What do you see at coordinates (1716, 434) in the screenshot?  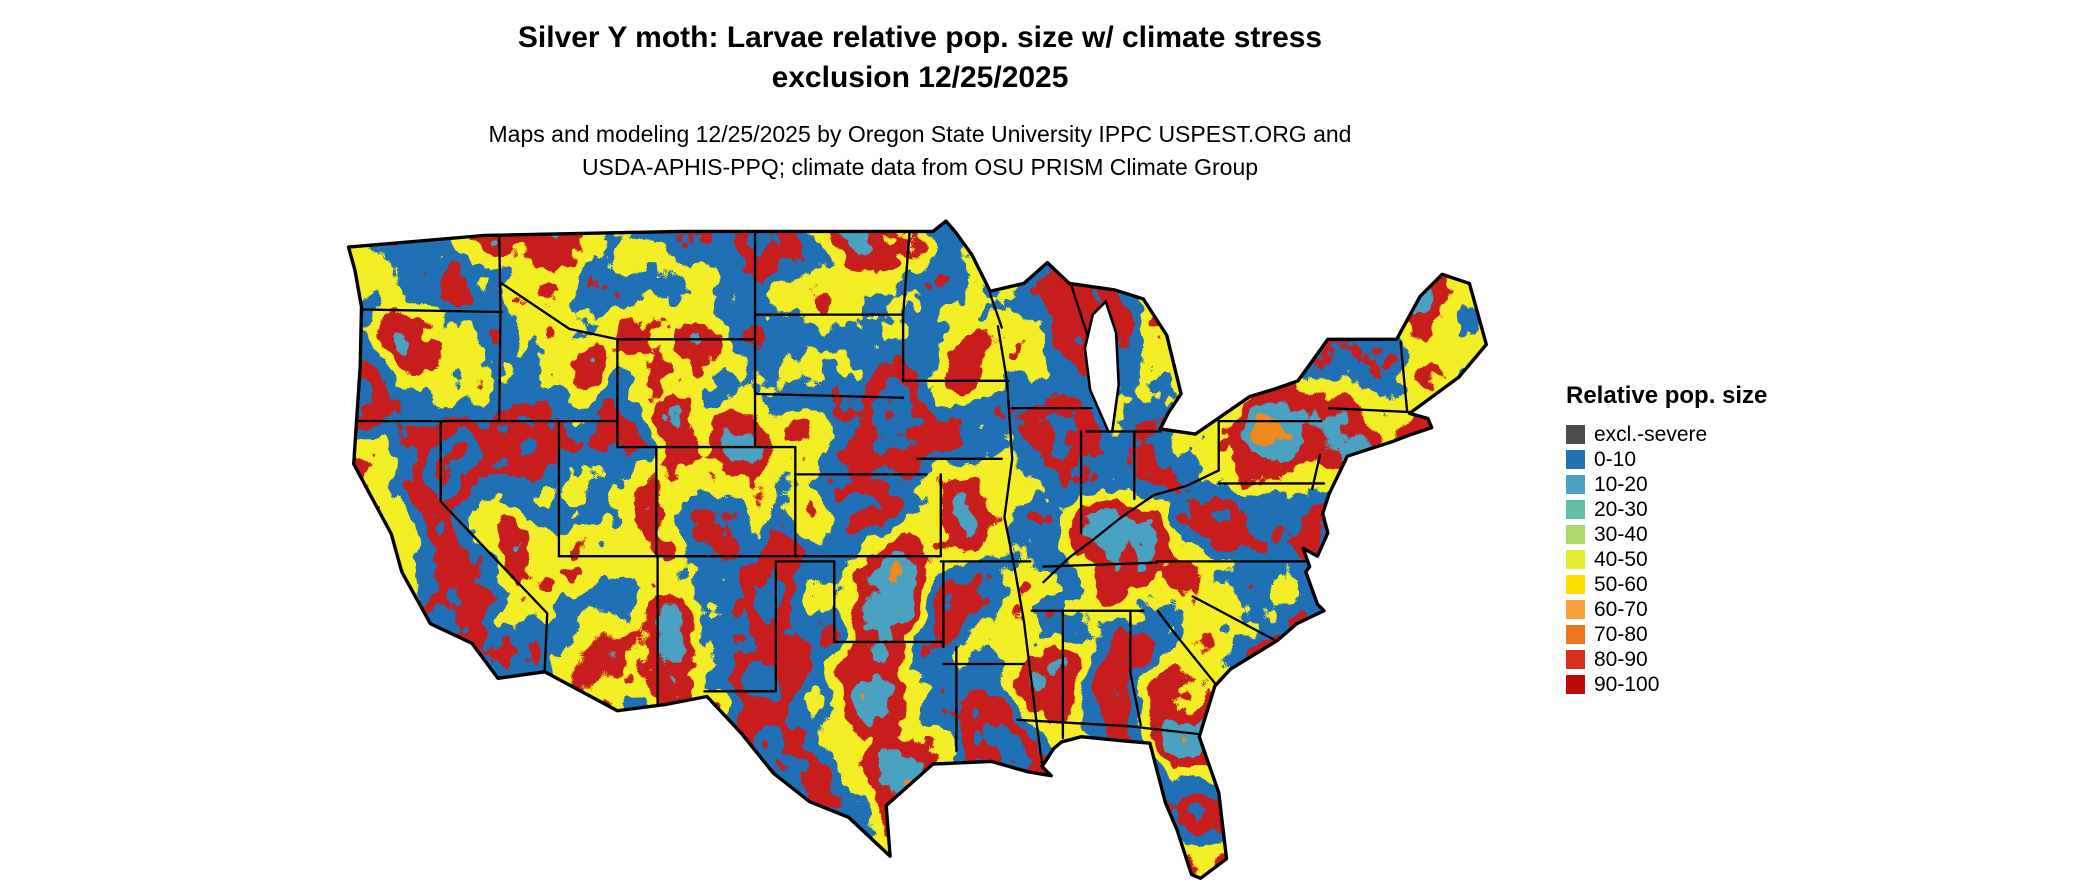 I see `legend-item: excl.-severe` at bounding box center [1716, 434].